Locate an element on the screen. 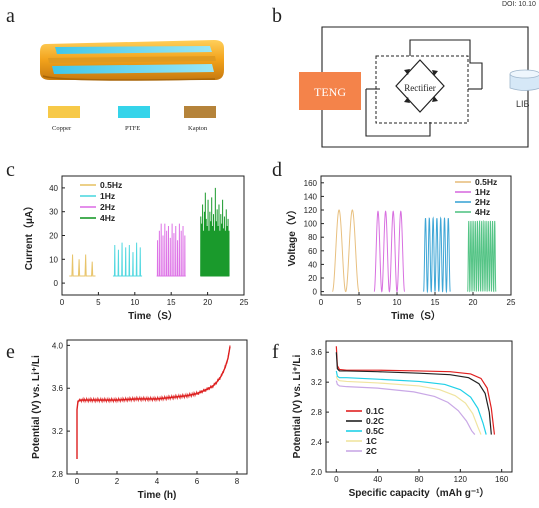 This screenshot has width=539, height=508. circuit-diagram: TENG Rectifier LIB is located at coordinates (419, 87).